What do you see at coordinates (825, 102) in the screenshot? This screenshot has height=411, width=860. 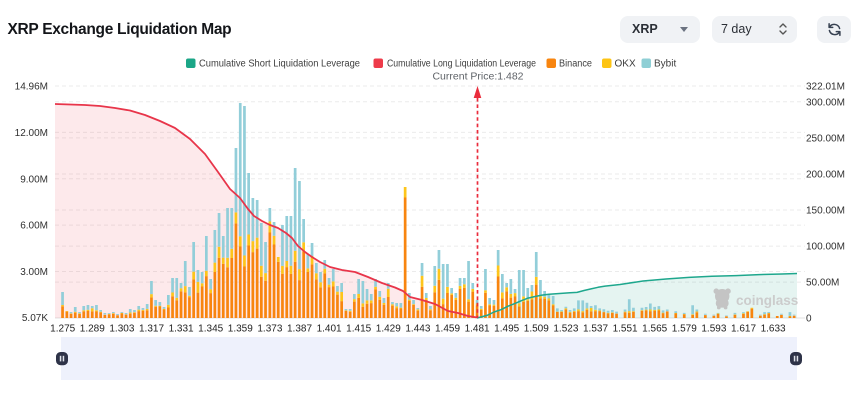 I see `svg-text: 300.00M` at bounding box center [825, 102].